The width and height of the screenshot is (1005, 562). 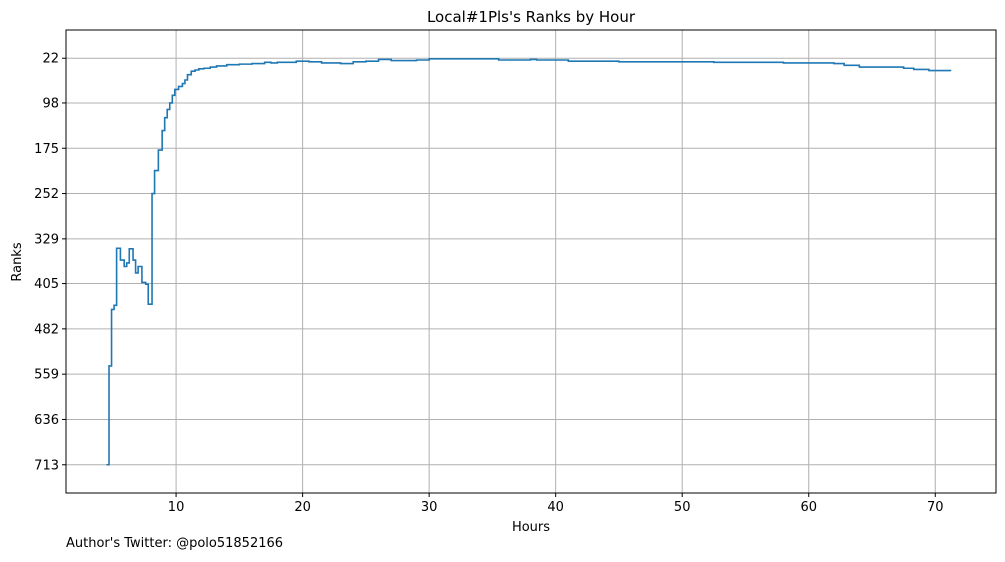 What do you see at coordinates (50, 103) in the screenshot?
I see `y-tick-label: 98` at bounding box center [50, 103].